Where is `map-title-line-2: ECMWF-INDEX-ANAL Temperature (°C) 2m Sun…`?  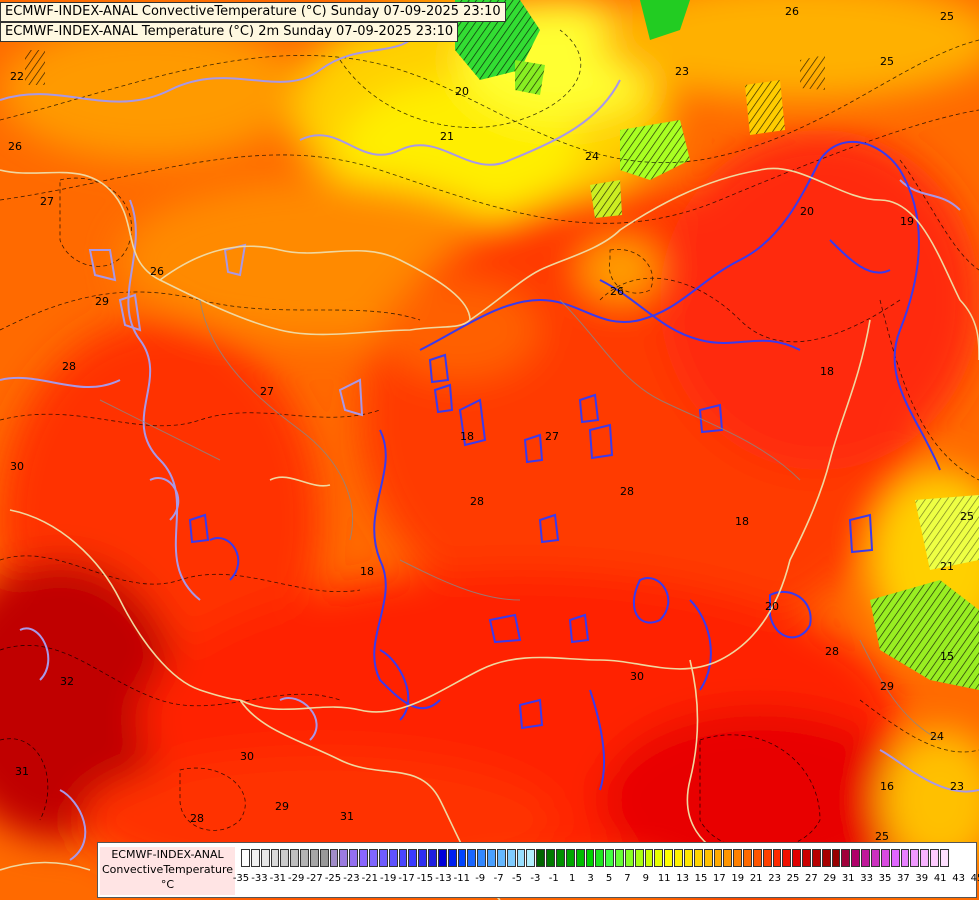
map-title-line-2: ECMWF-INDEX-ANAL Temperature (°C) 2m Sun… is located at coordinates (229, 32).